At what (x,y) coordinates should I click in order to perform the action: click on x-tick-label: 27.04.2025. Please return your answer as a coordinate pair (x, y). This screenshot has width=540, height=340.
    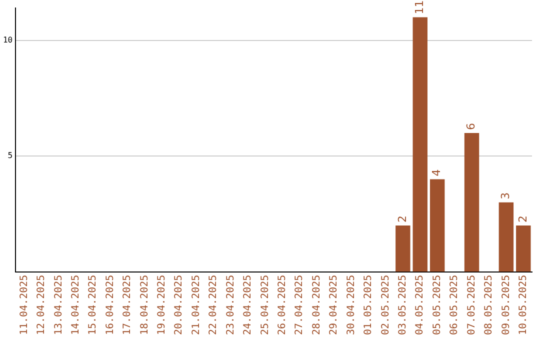
    Looking at the image, I should click on (300, 305).